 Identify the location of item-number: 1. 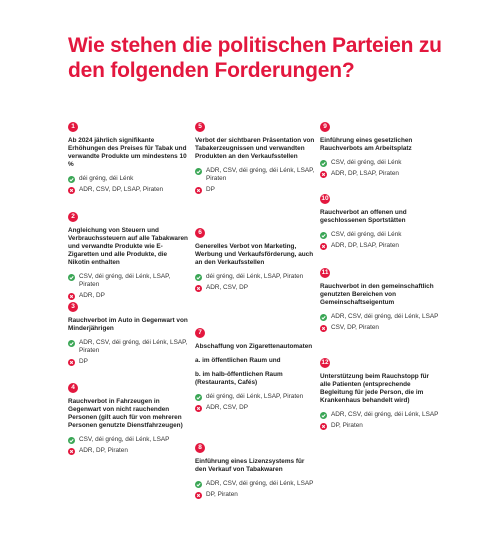
(73, 127).